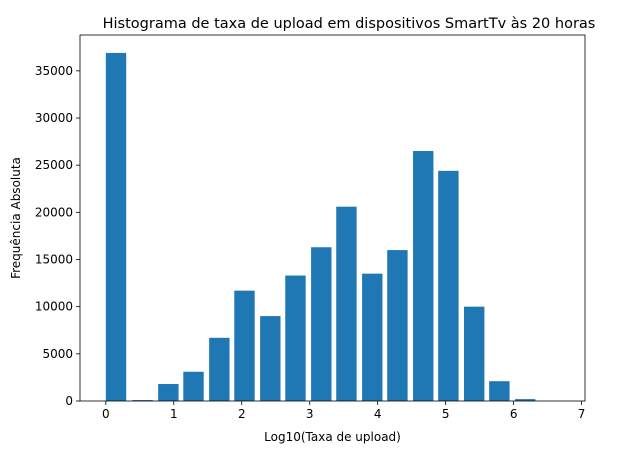 Image resolution: width=625 pixels, height=454 pixels. Describe the element at coordinates (69, 401) in the screenshot. I see `y-tick-label: 0` at that location.